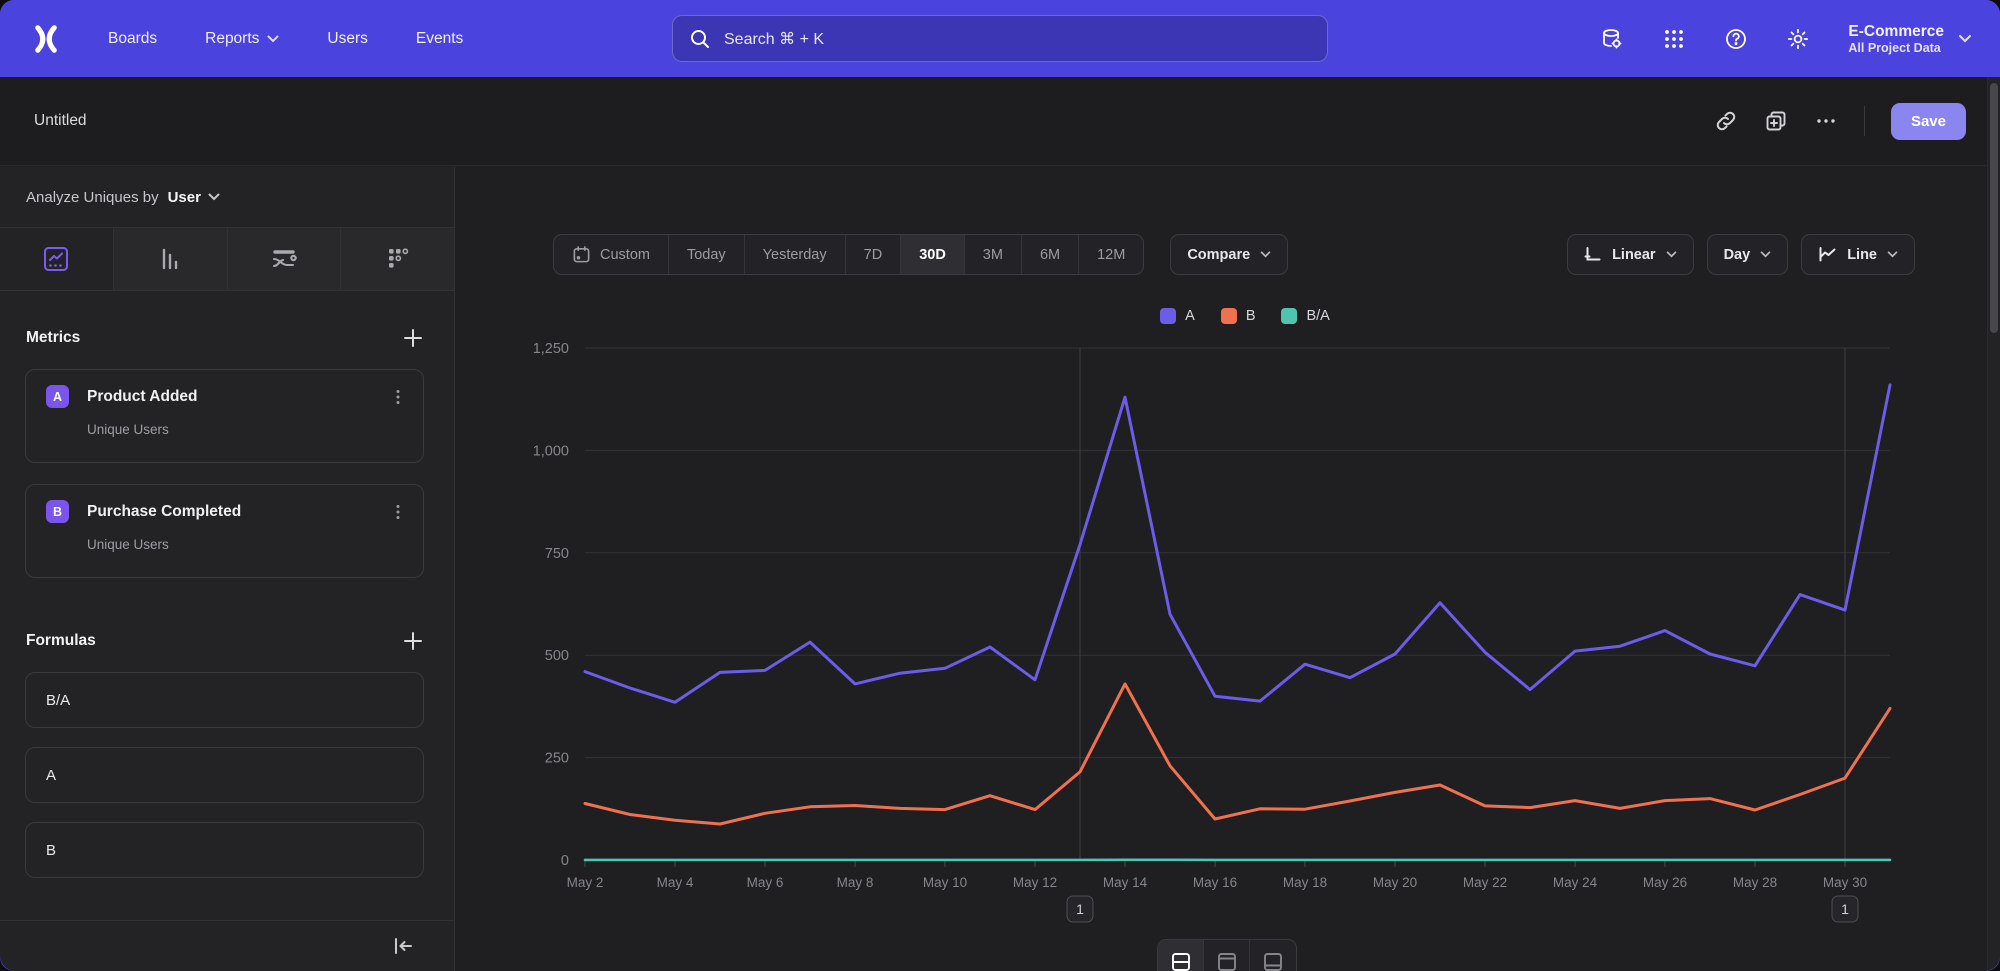 The width and height of the screenshot is (2000, 971). Describe the element at coordinates (1219, 254) in the screenshot. I see `compare-label: Compare` at that location.